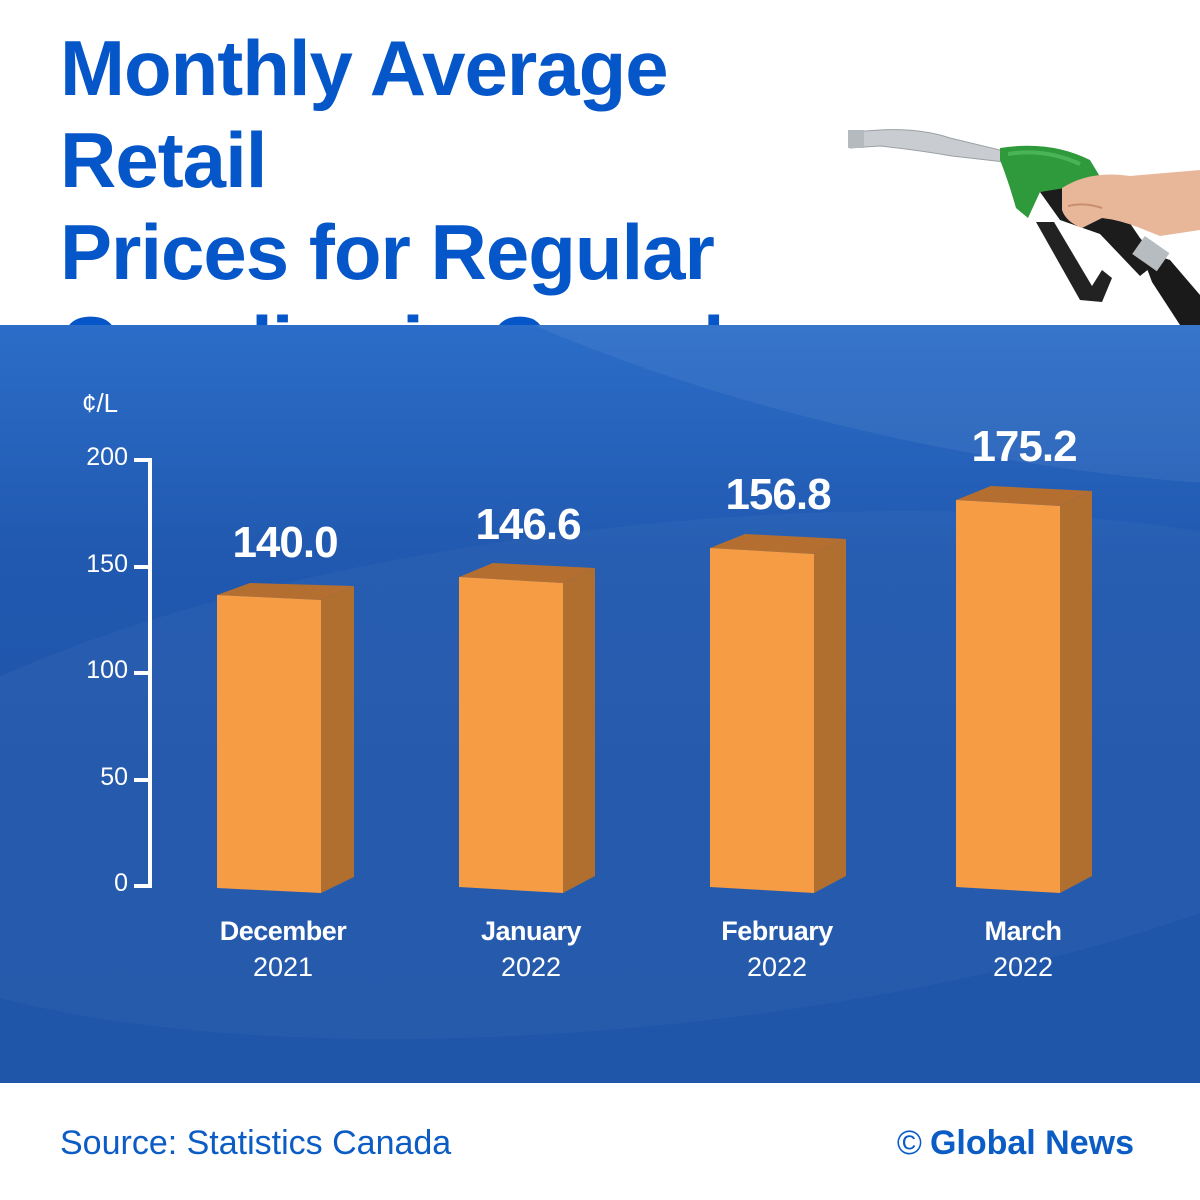 This screenshot has width=1200, height=1200. I want to click on brand-credit: © Global News, so click(1015, 1143).